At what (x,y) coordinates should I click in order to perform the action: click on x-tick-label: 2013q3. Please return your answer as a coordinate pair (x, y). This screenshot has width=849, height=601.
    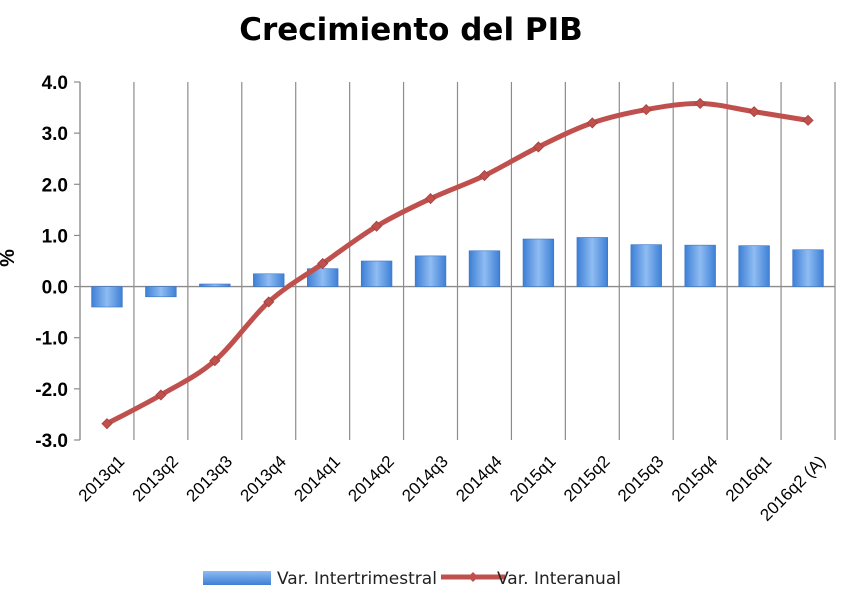
    Looking at the image, I should click on (210, 479).